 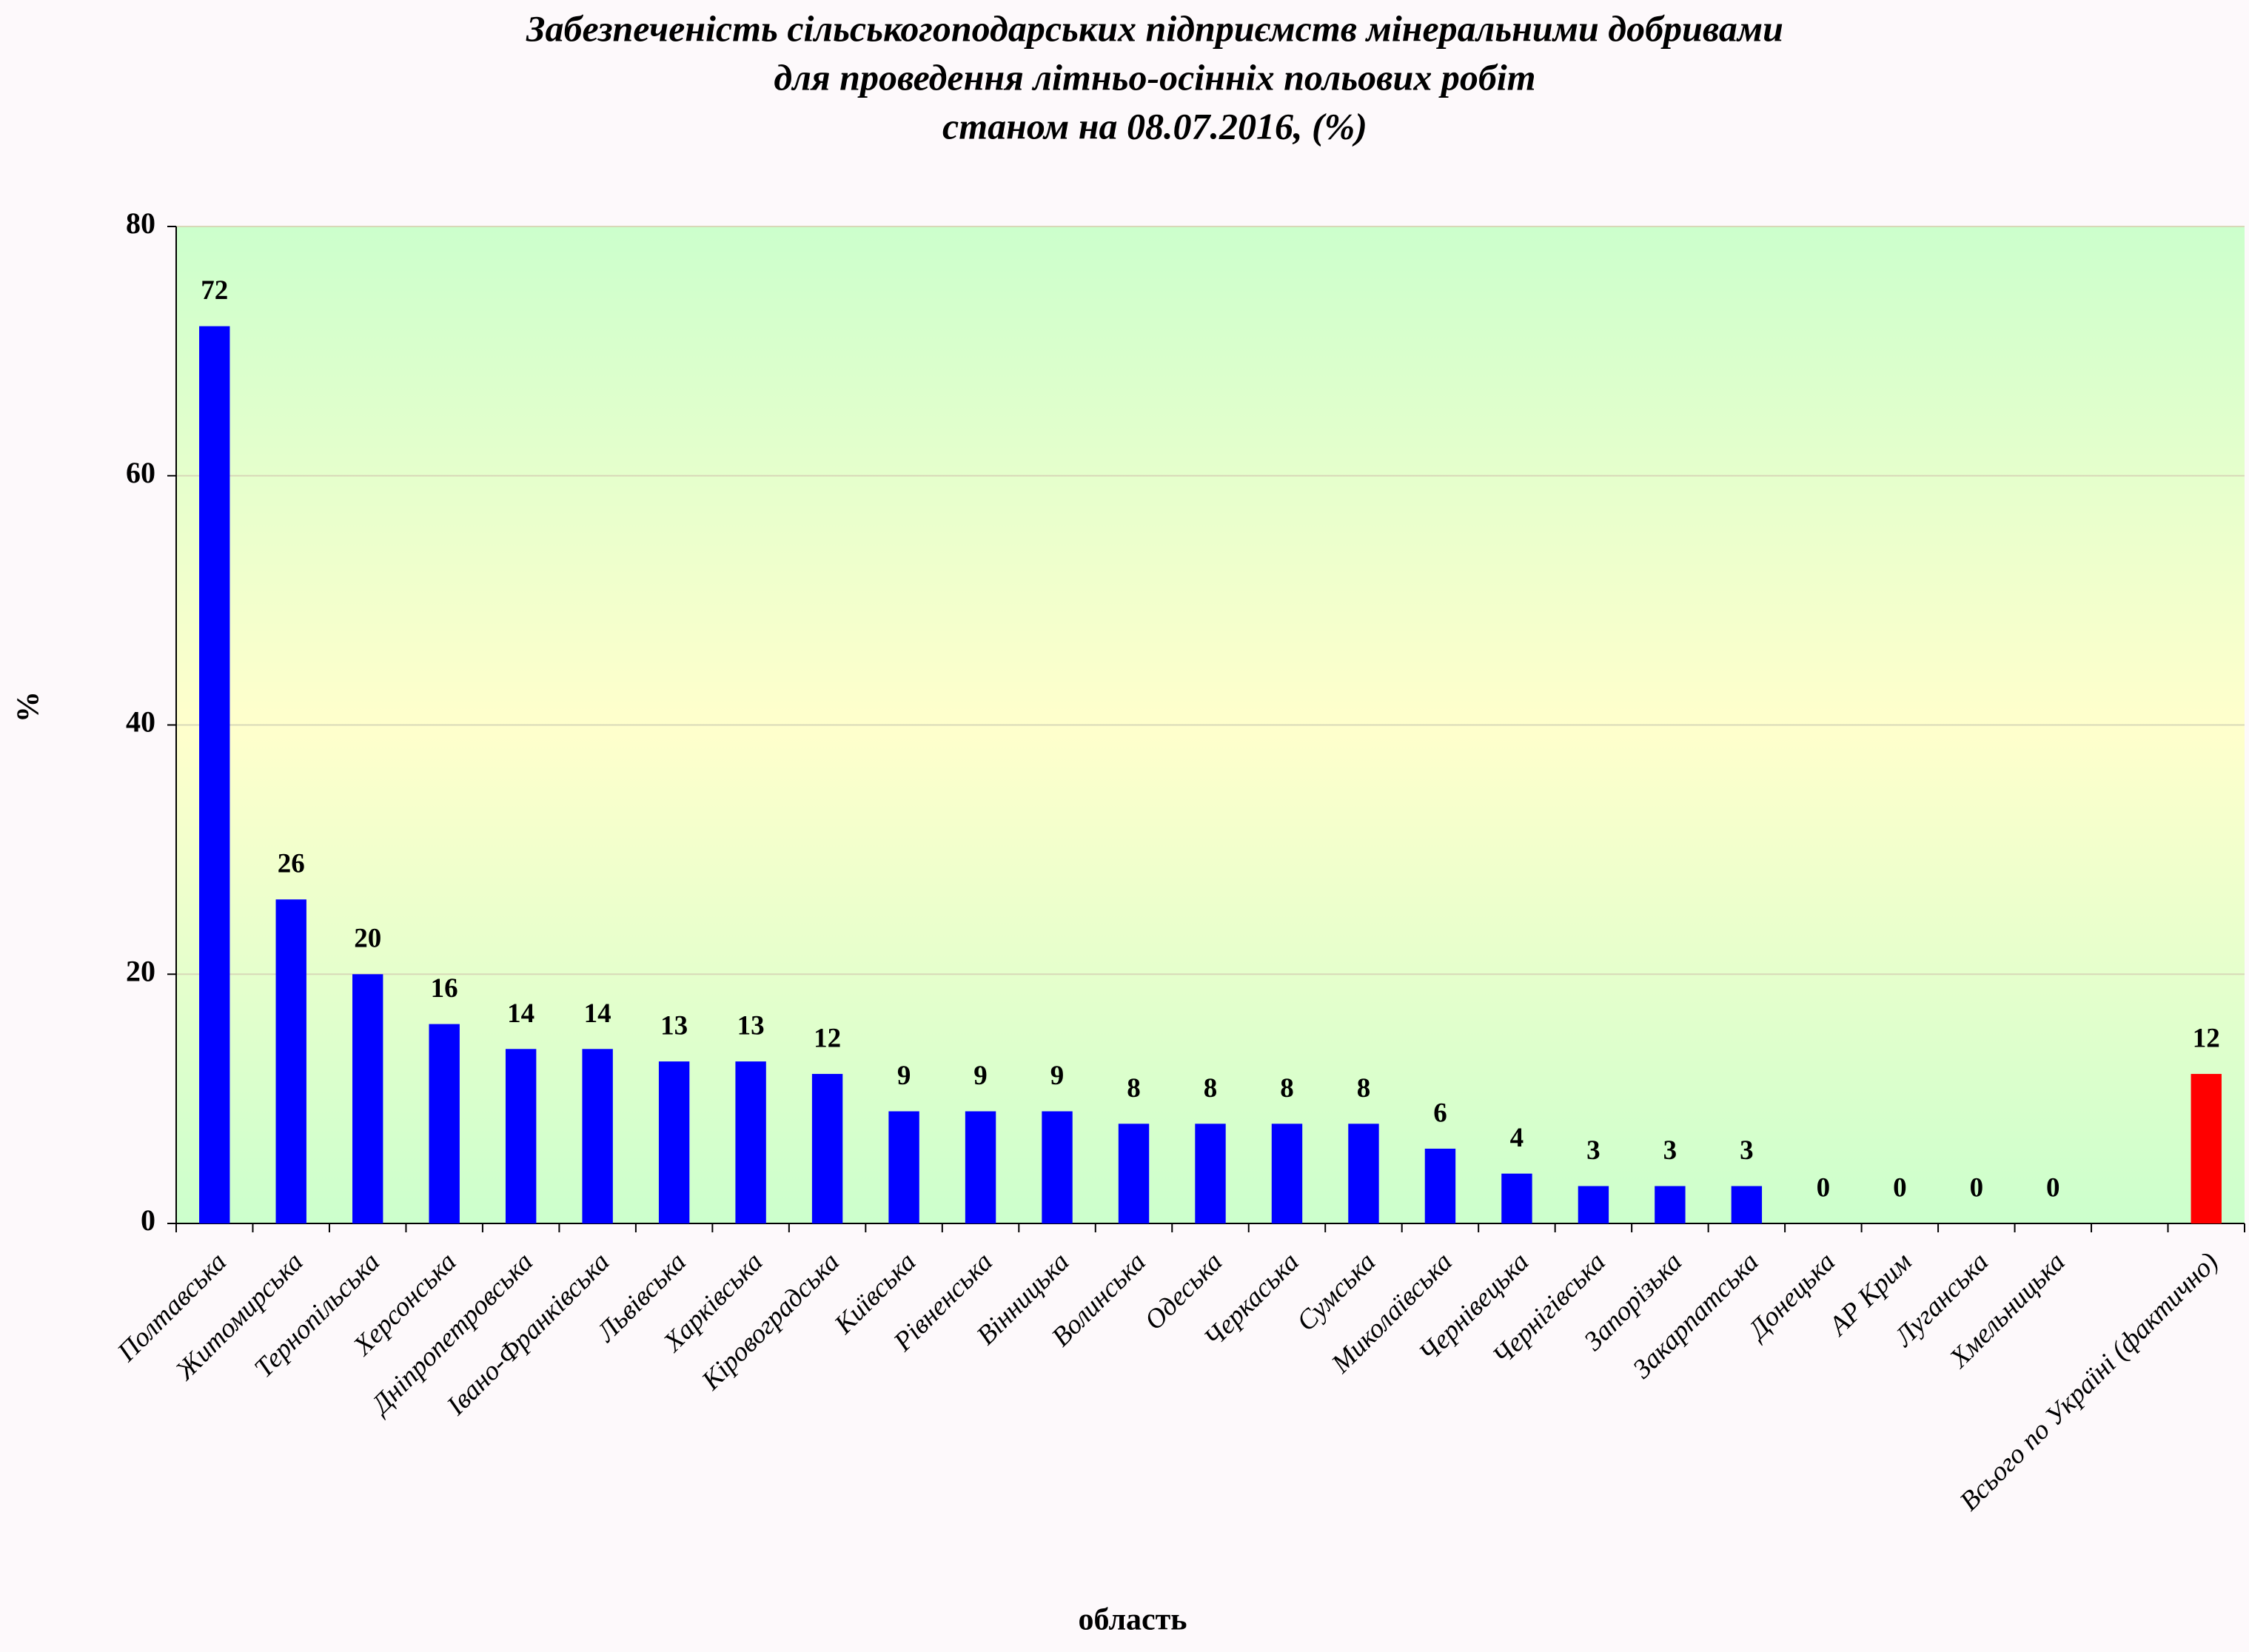 I want to click on value-label: 16, so click(x=444, y=988).